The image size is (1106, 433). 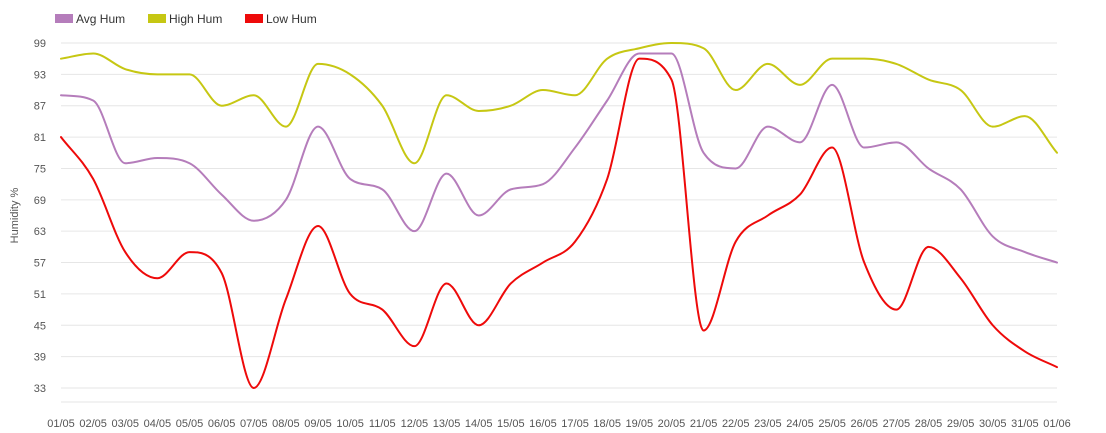 What do you see at coordinates (40, 358) in the screenshot?
I see `y-tick-label: 39` at bounding box center [40, 358].